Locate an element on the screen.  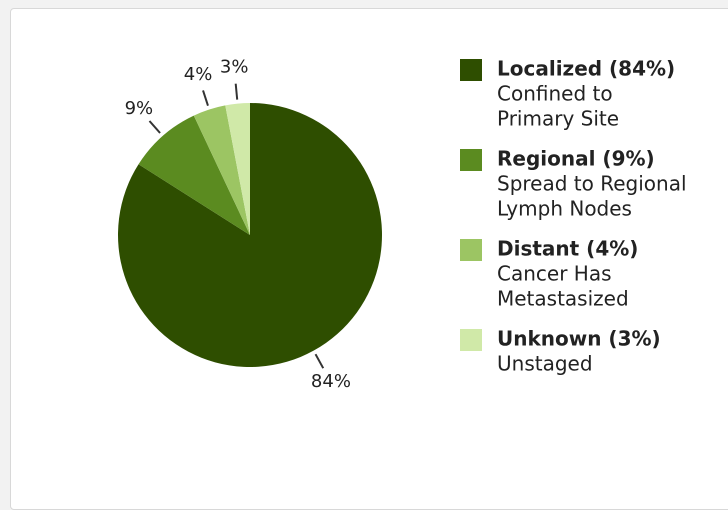
data-label: 4% is located at coordinates (198, 74).